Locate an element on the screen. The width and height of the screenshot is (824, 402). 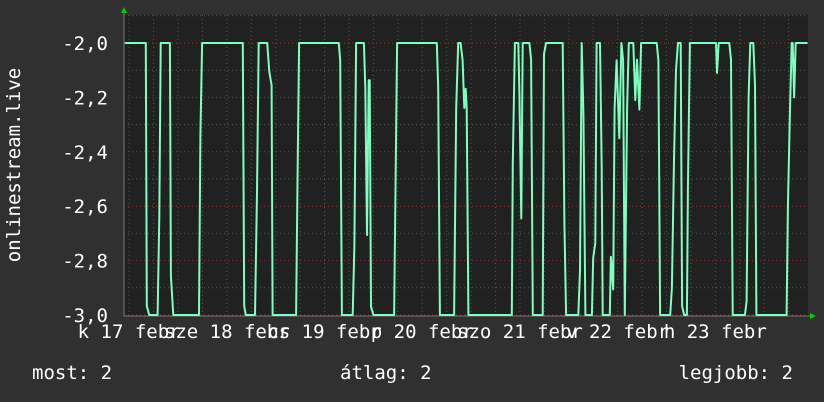
x-tick-label: szo 21 febr is located at coordinates (520, 332).